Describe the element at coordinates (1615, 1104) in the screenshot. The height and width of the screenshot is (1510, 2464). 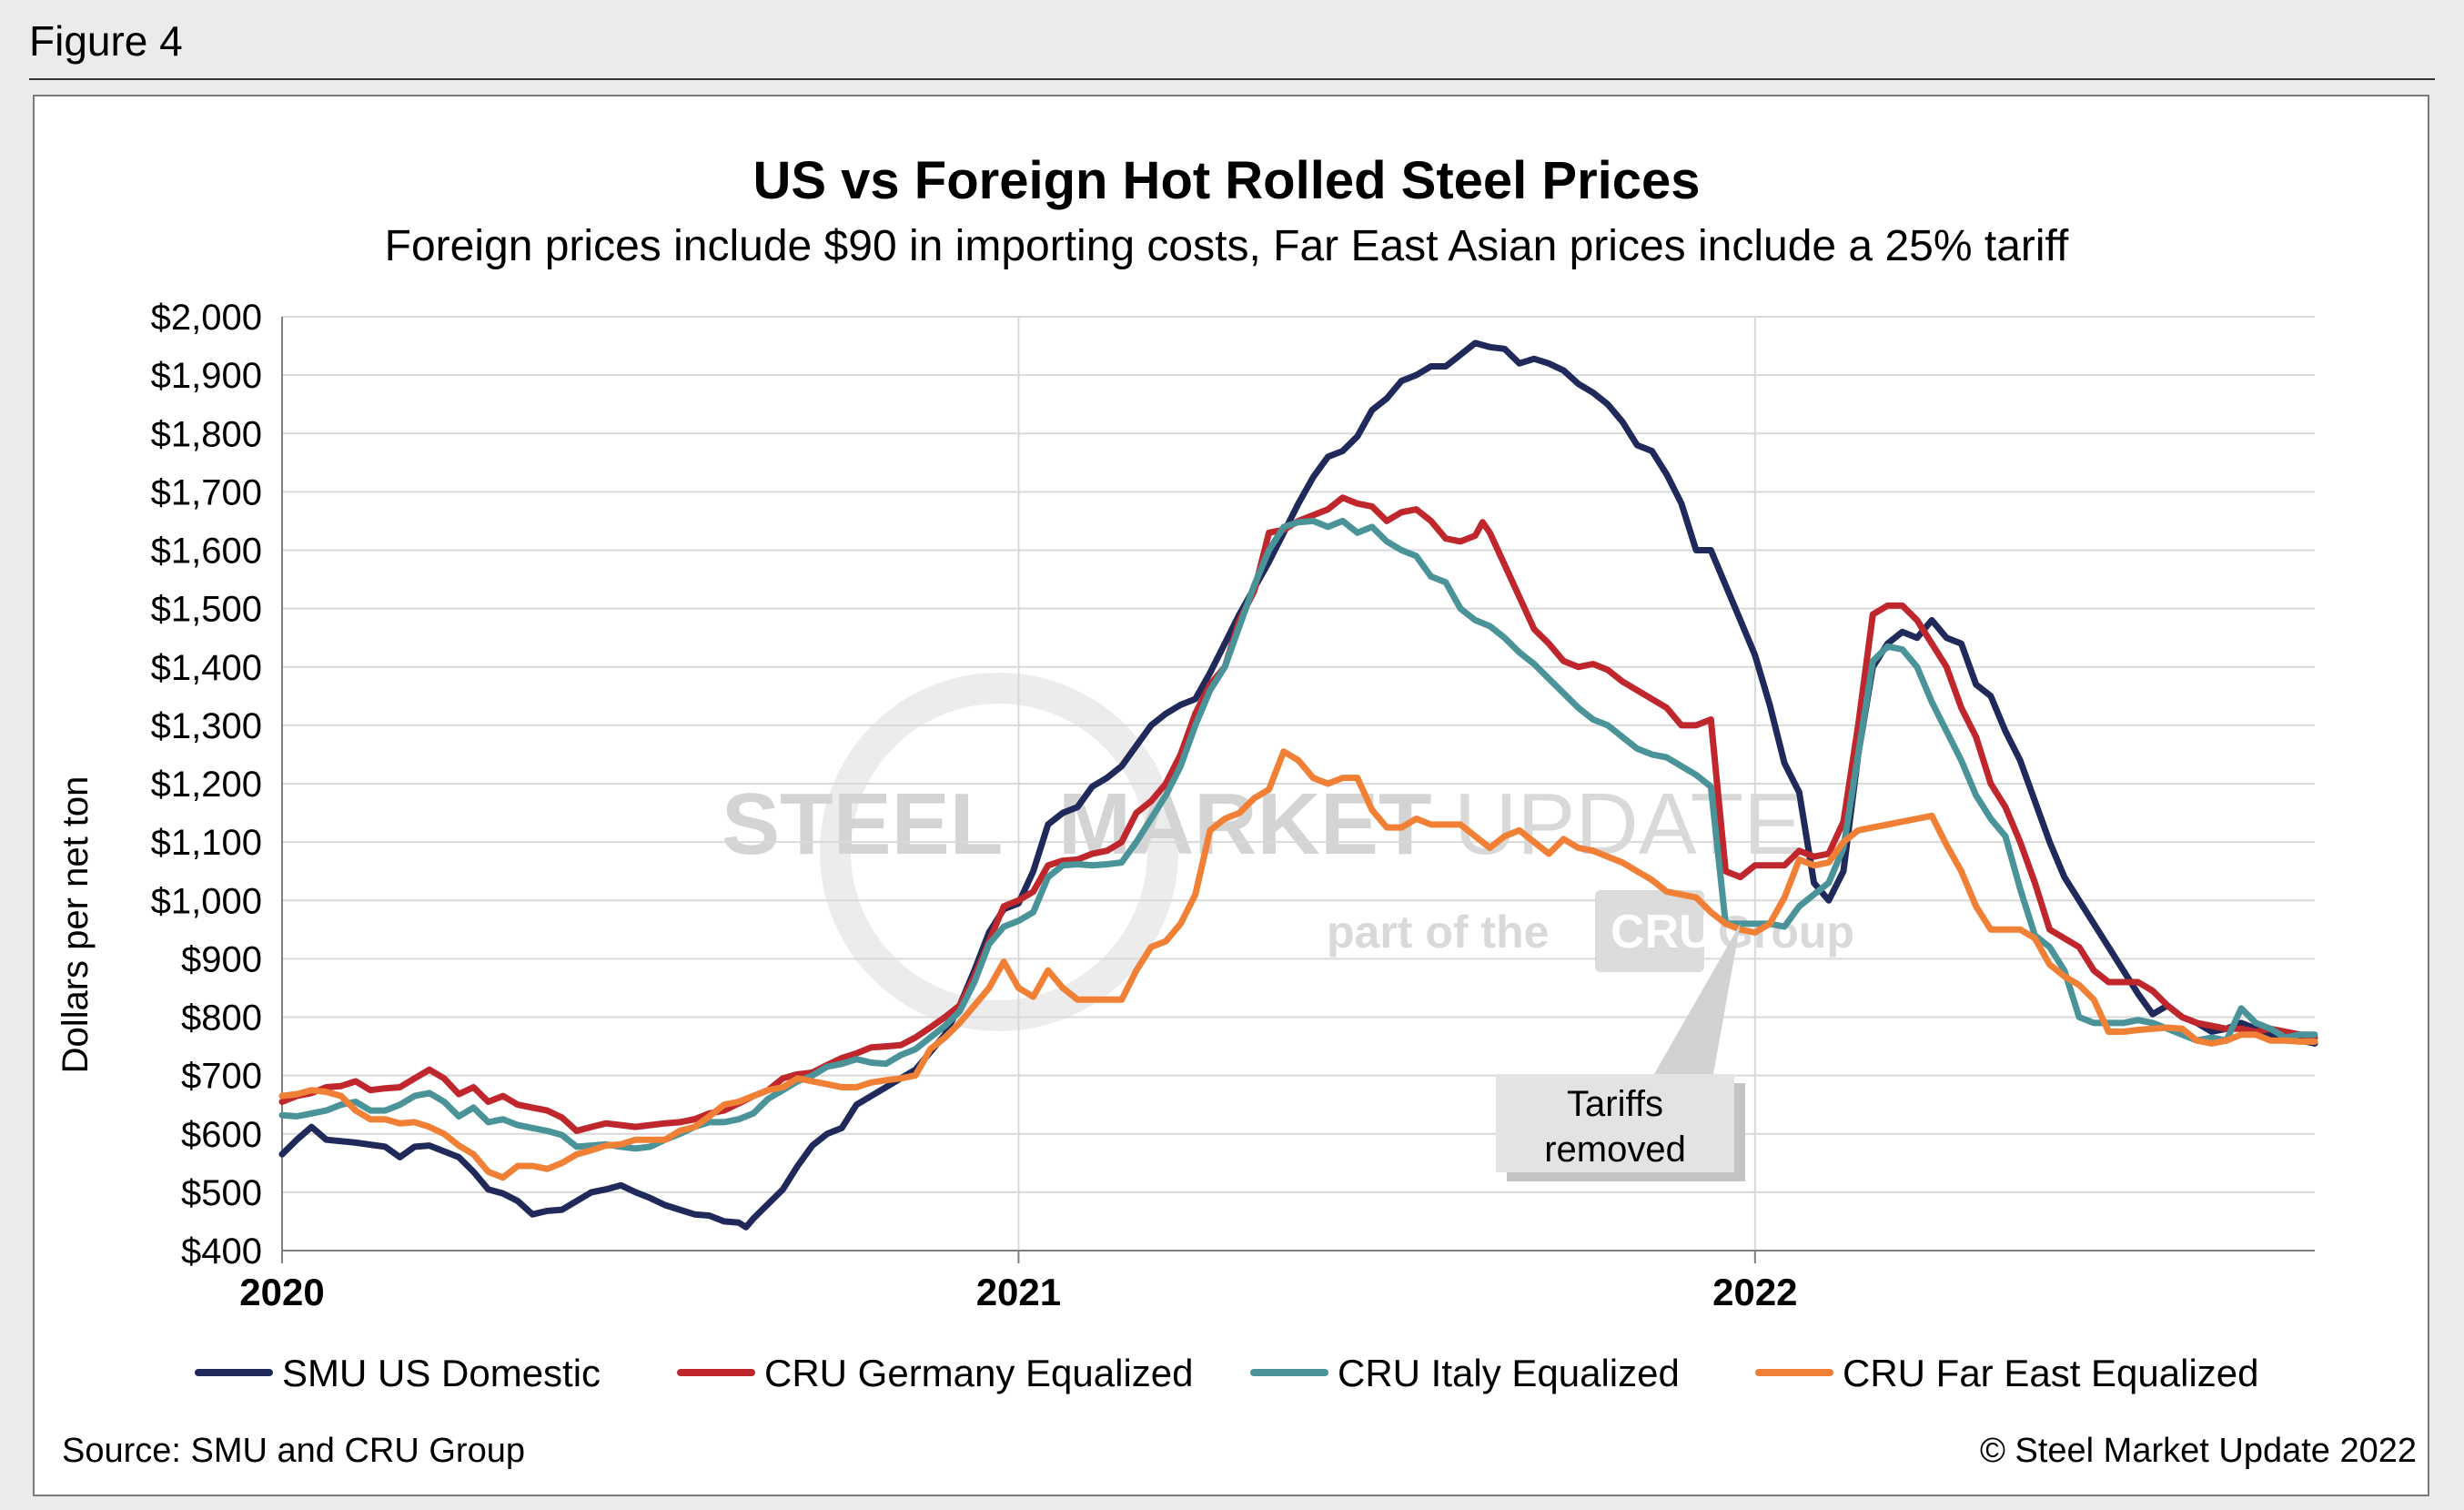
I see `annotation-line-1: Tariffs` at that location.